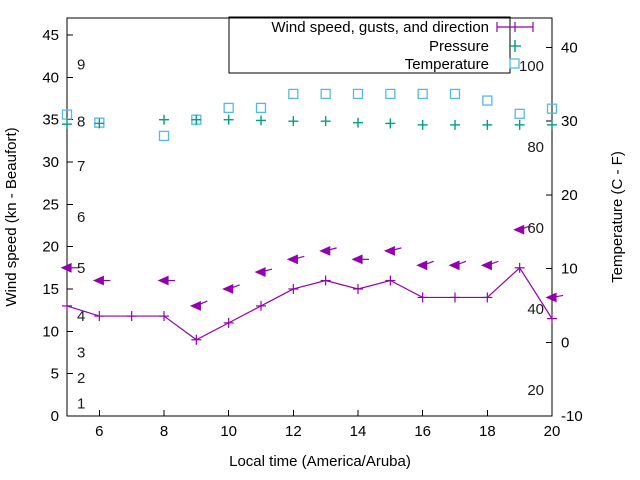 The image size is (640, 480). Describe the element at coordinates (81, 65) in the screenshot. I see `beaufort-label: 9` at that location.